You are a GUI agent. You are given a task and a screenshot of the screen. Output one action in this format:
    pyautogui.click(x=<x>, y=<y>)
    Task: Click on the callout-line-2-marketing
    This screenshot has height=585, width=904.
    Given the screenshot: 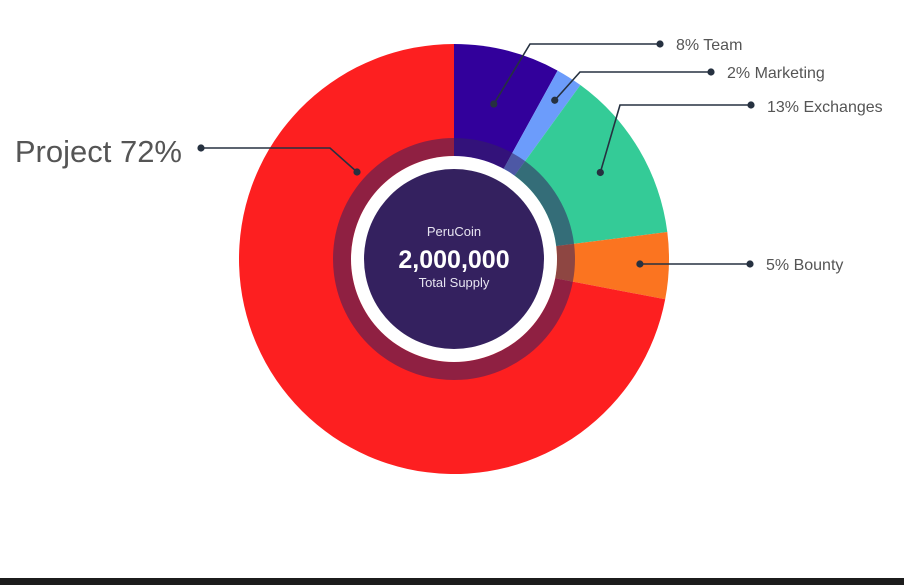 What is the action you would take?
    pyautogui.click(x=632, y=86)
    